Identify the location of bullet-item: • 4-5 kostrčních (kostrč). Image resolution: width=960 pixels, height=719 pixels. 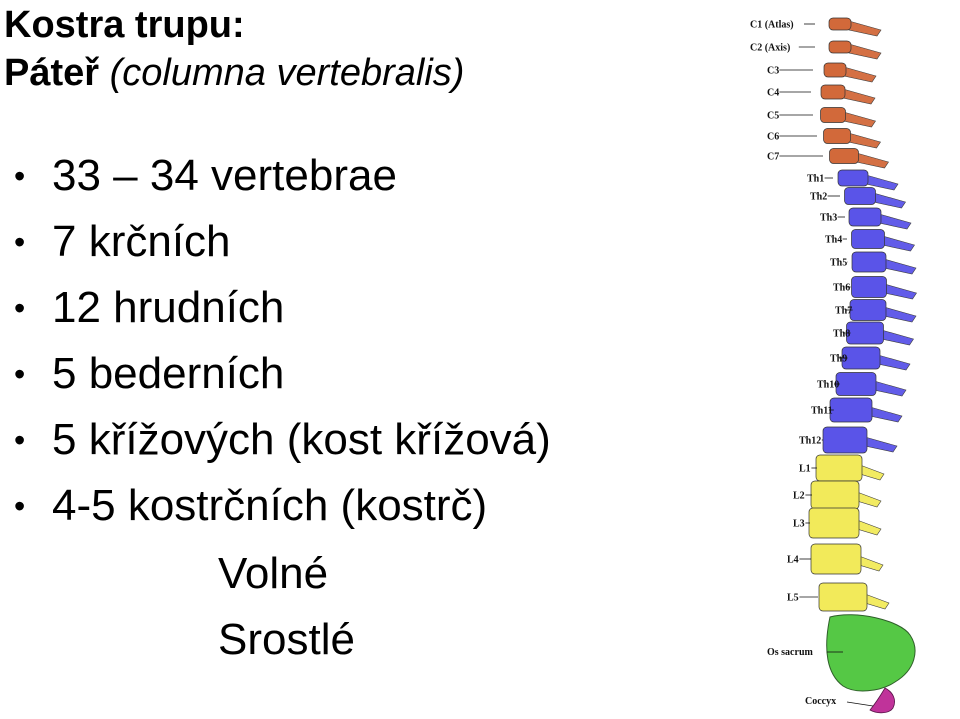
(282, 513).